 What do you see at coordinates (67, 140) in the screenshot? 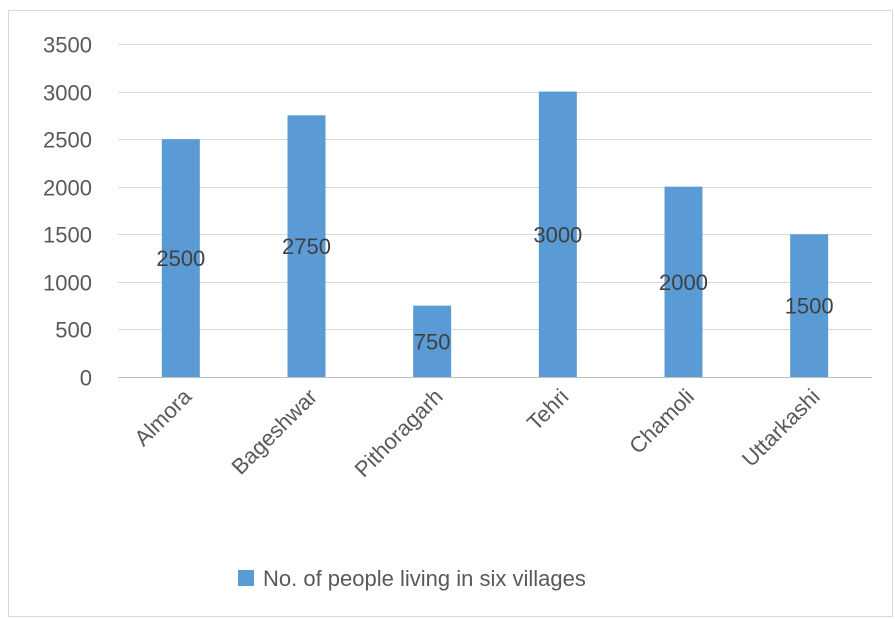
I see `y-tick-label: 2500` at bounding box center [67, 140].